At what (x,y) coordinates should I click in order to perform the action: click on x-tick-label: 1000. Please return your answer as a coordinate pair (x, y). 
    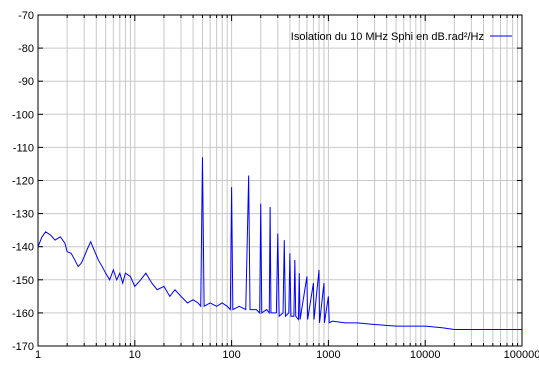
    Looking at the image, I should click on (328, 355).